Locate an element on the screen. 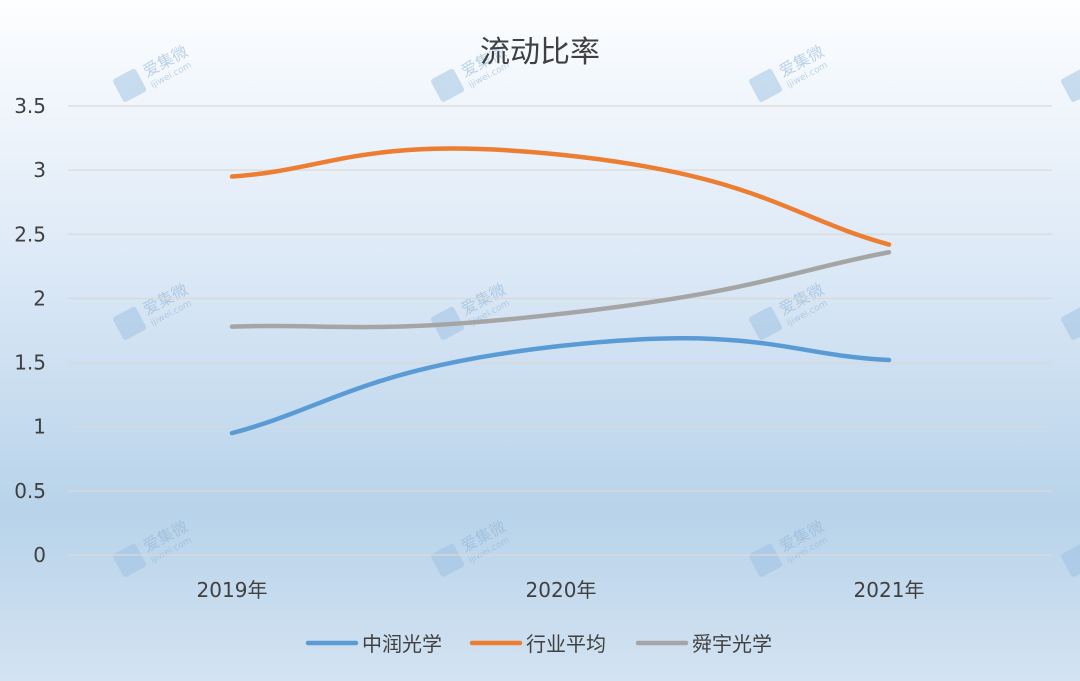 Image resolution: width=1080 pixels, height=681 pixels. x-tick-label: 2019年 is located at coordinates (232, 590).